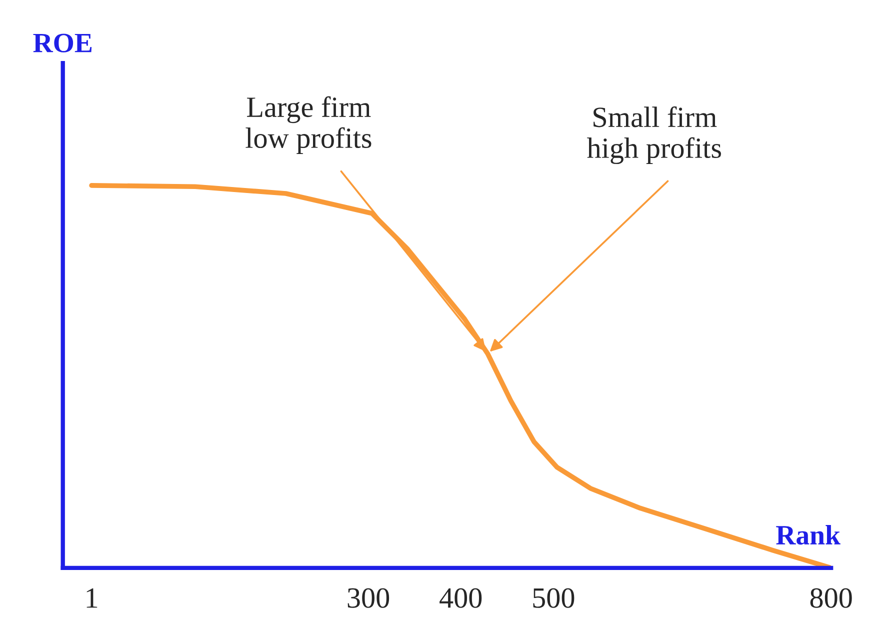 Image resolution: width=873 pixels, height=631 pixels. Describe the element at coordinates (92, 598) in the screenshot. I see `x-tick-label: 1` at that location.